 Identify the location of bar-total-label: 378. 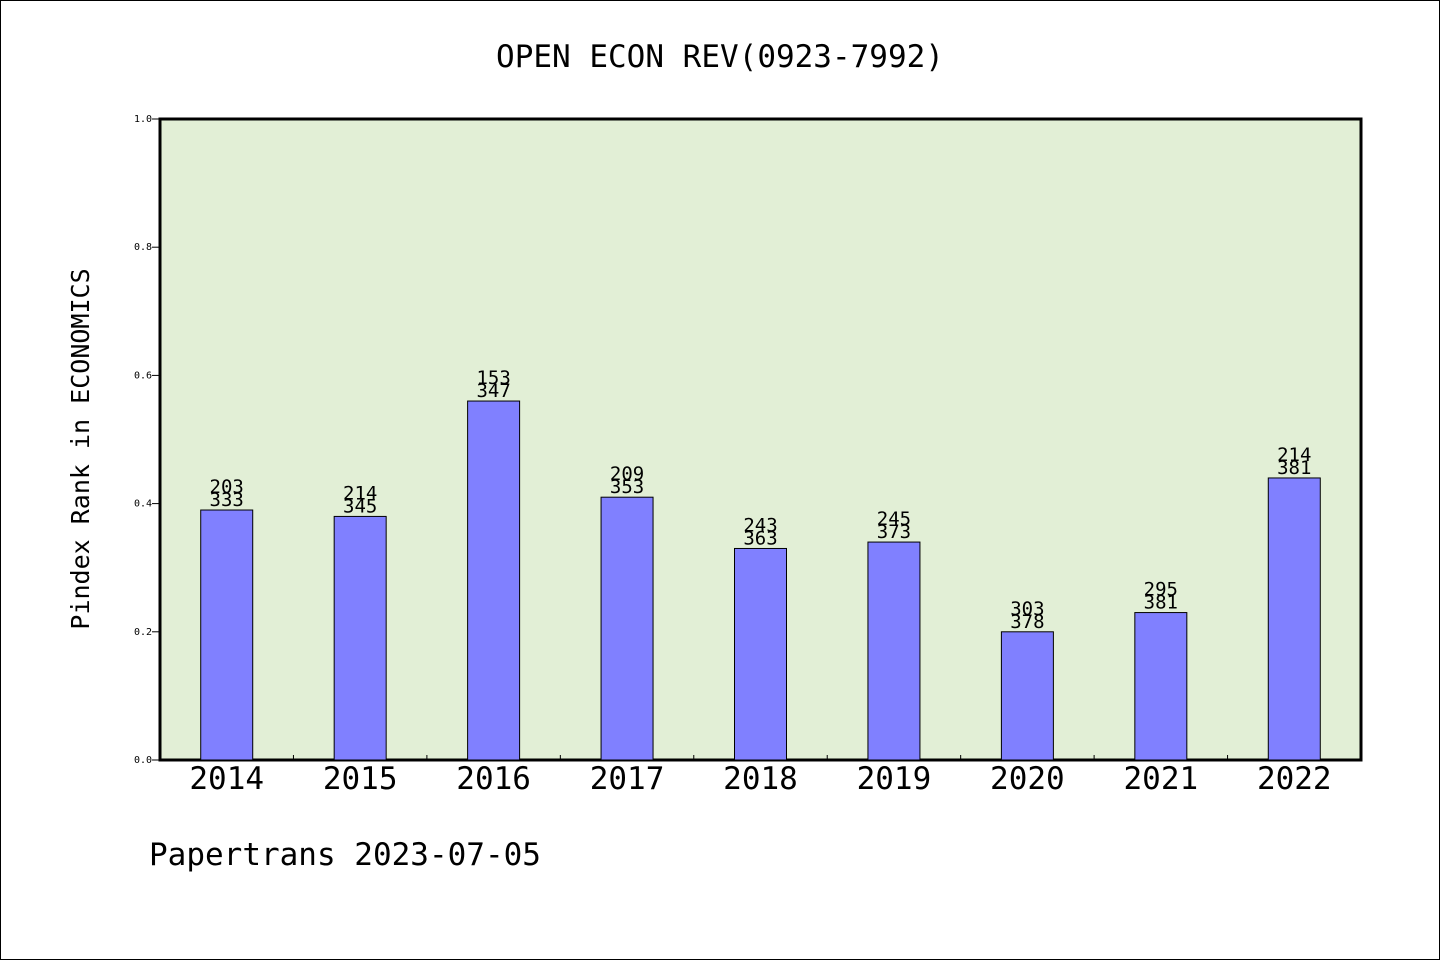
(1027, 622).